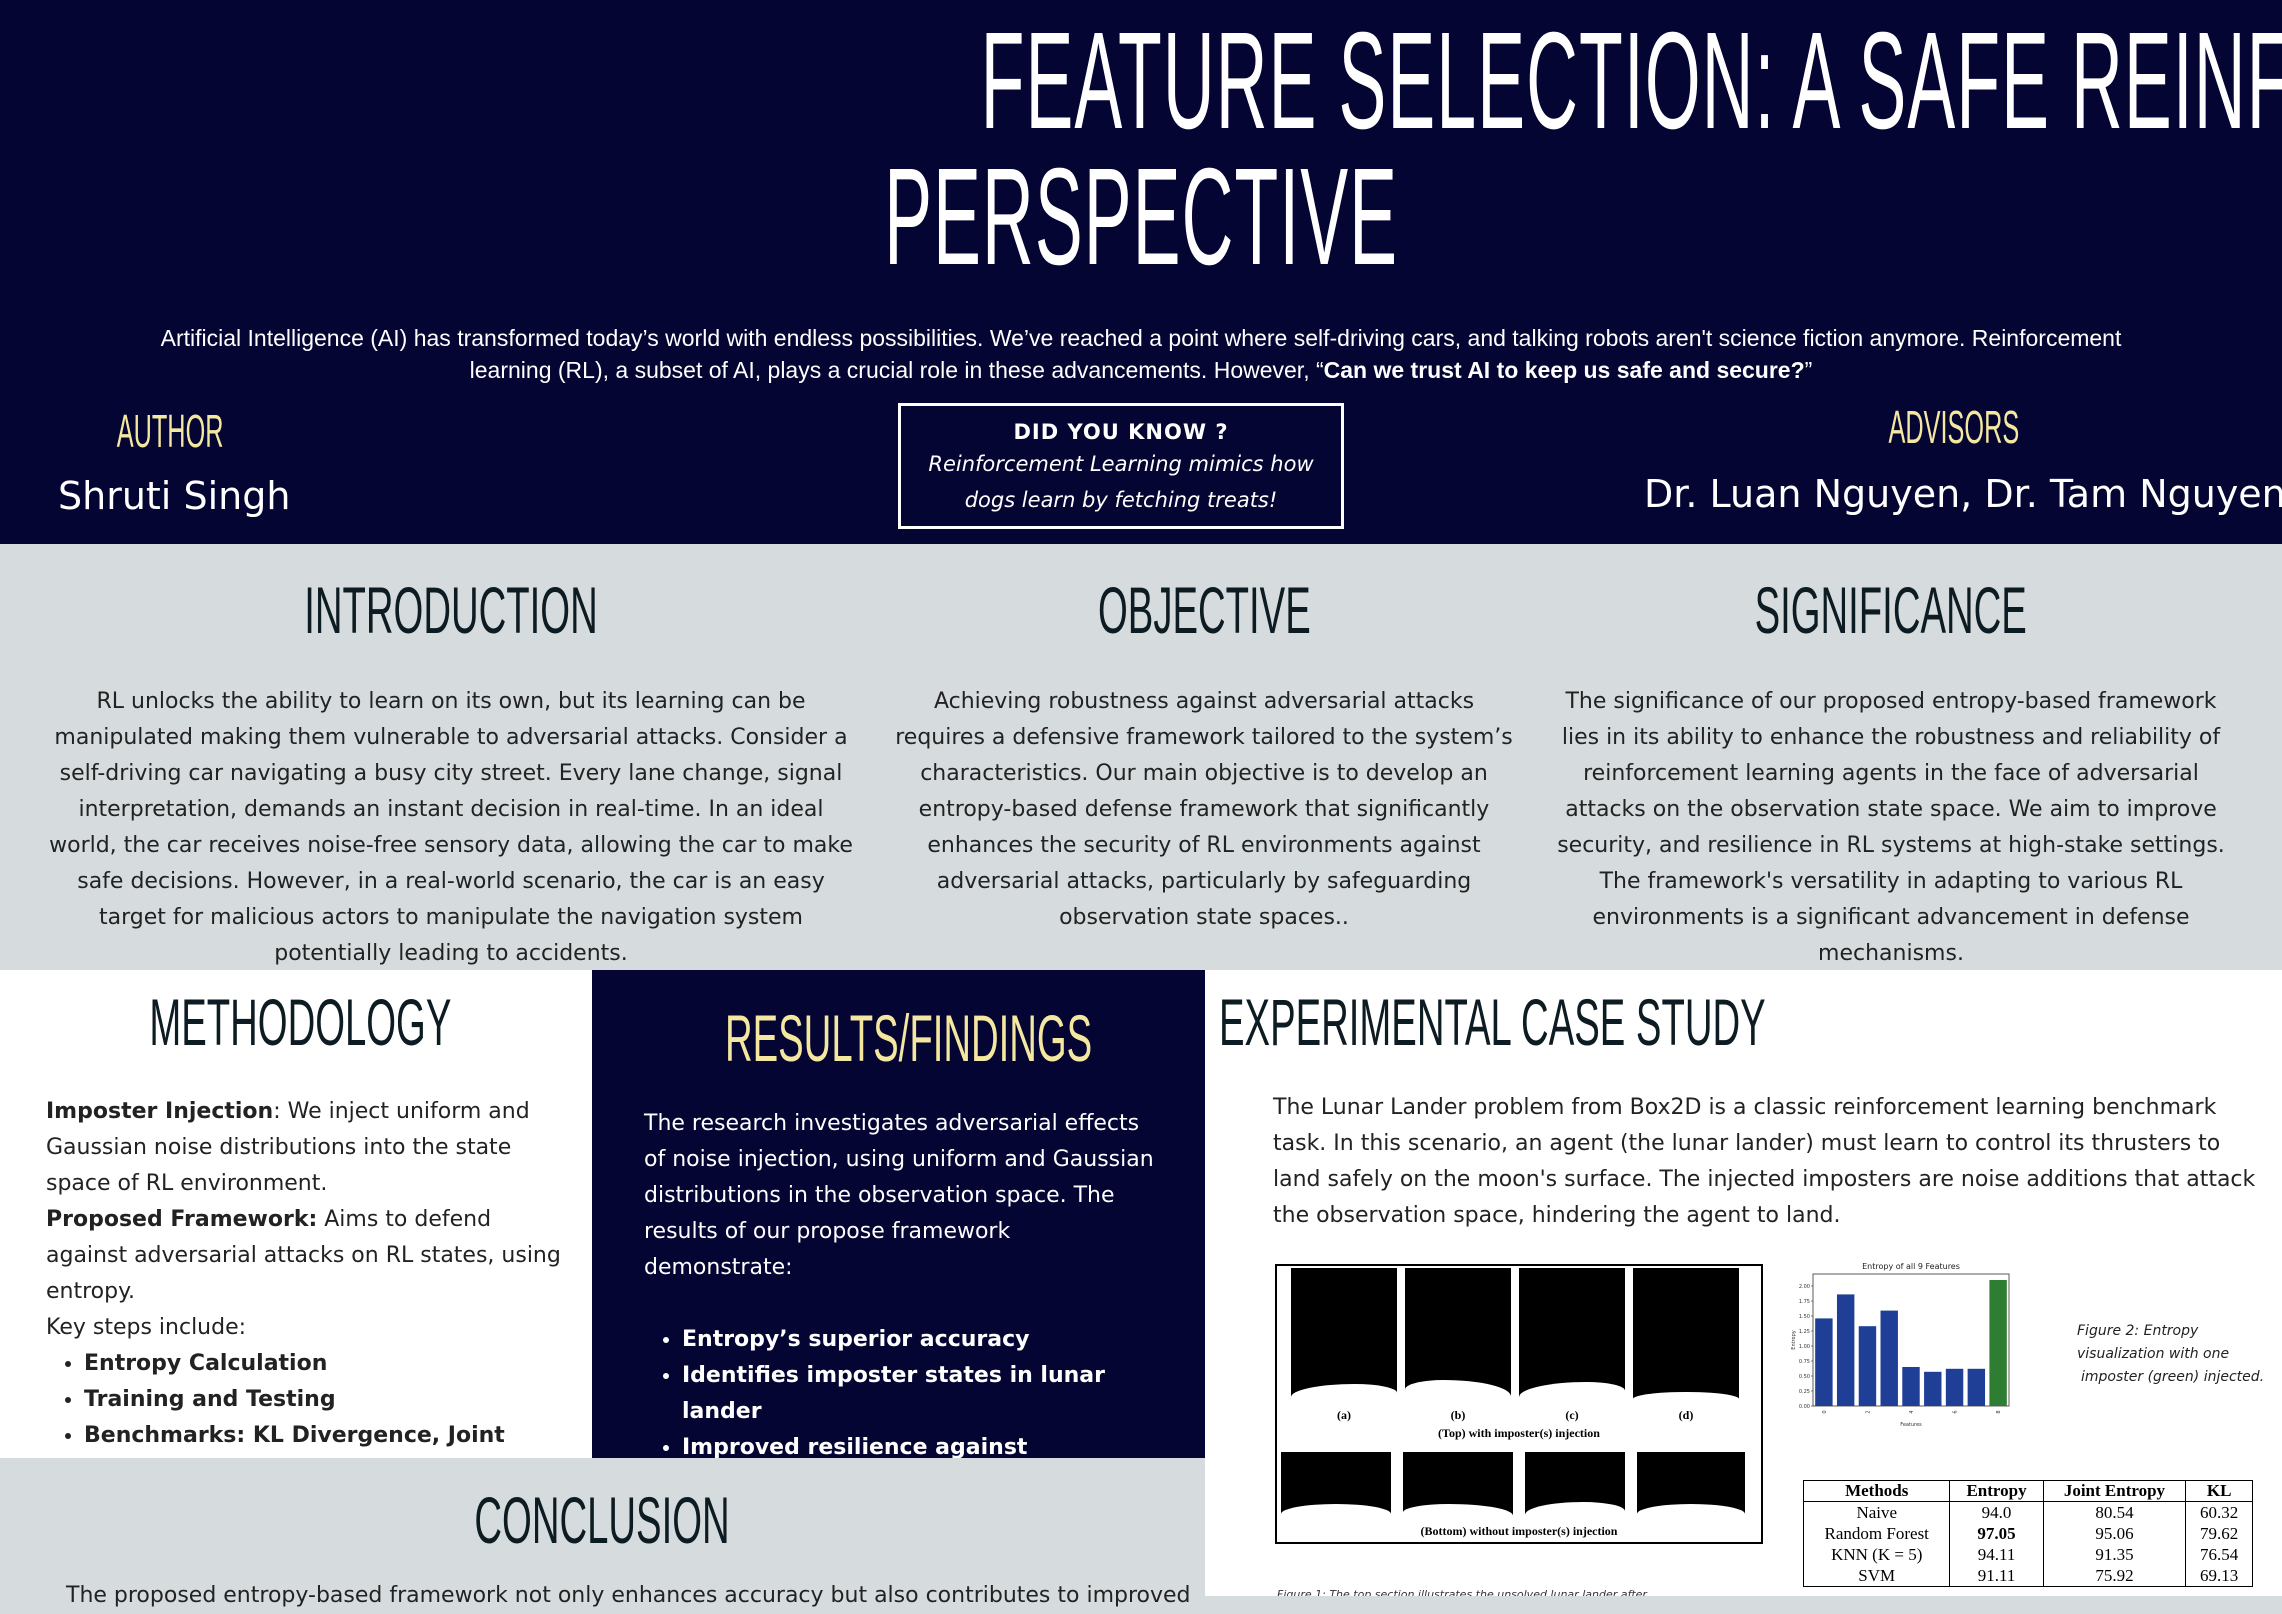 This screenshot has width=2282, height=1614. I want to click on table-cell: KNN (K = 5), so click(1876, 1554).